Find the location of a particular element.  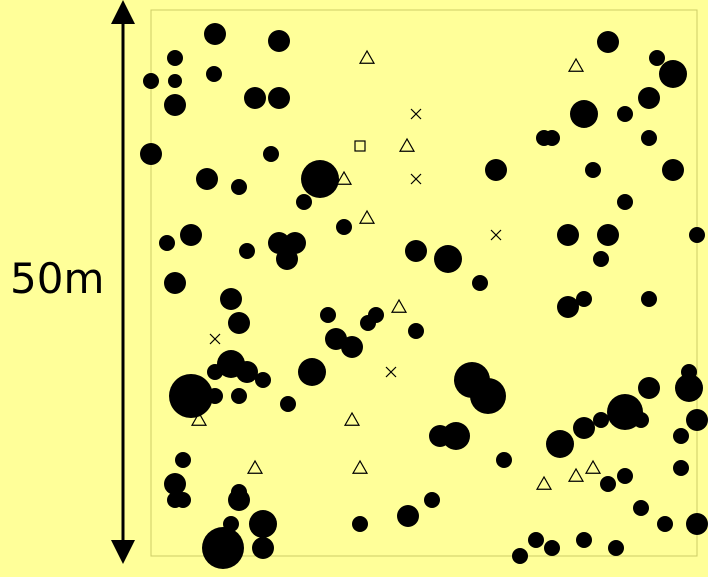

squares-layer is located at coordinates (360, 146).